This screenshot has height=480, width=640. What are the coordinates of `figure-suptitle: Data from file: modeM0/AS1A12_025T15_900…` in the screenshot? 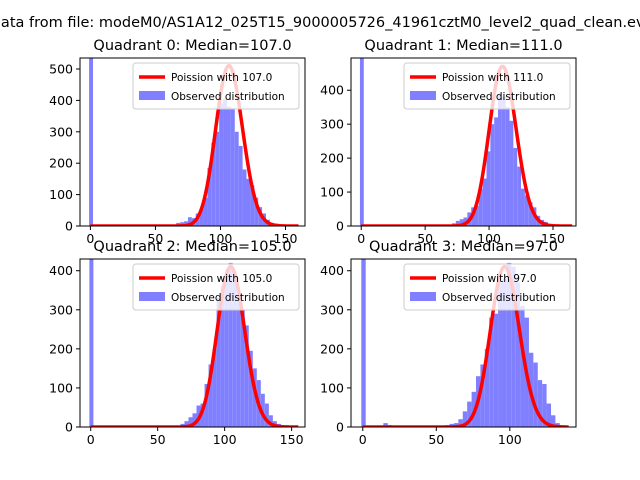 It's located at (320, 23).